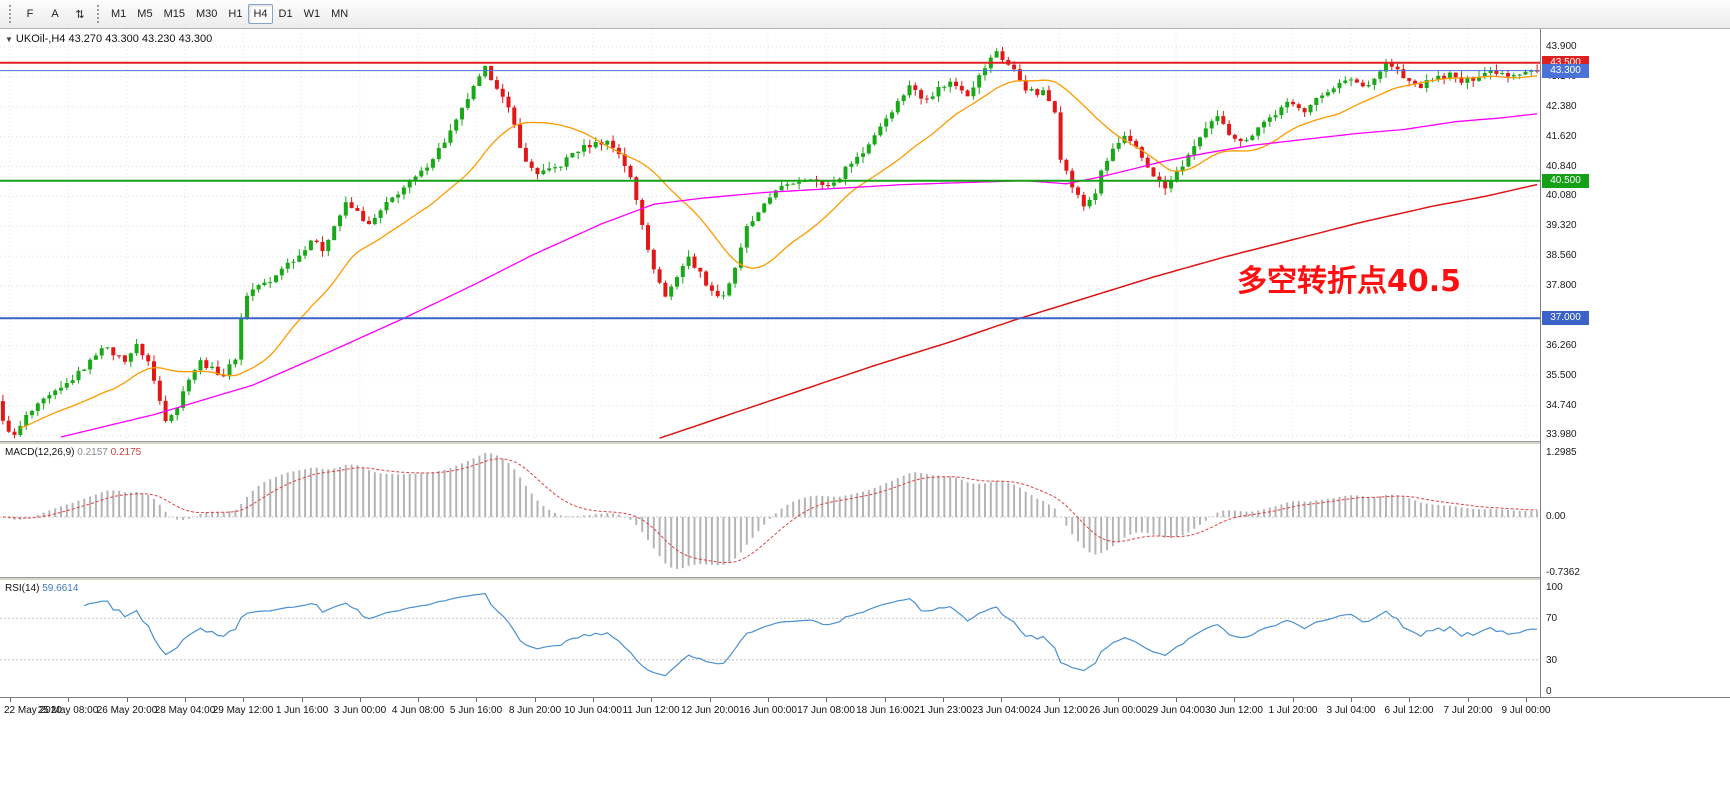 The image size is (1730, 795). What do you see at coordinates (68, 710) in the screenshot?
I see `time-axis-label: 25 May 08:00` at bounding box center [68, 710].